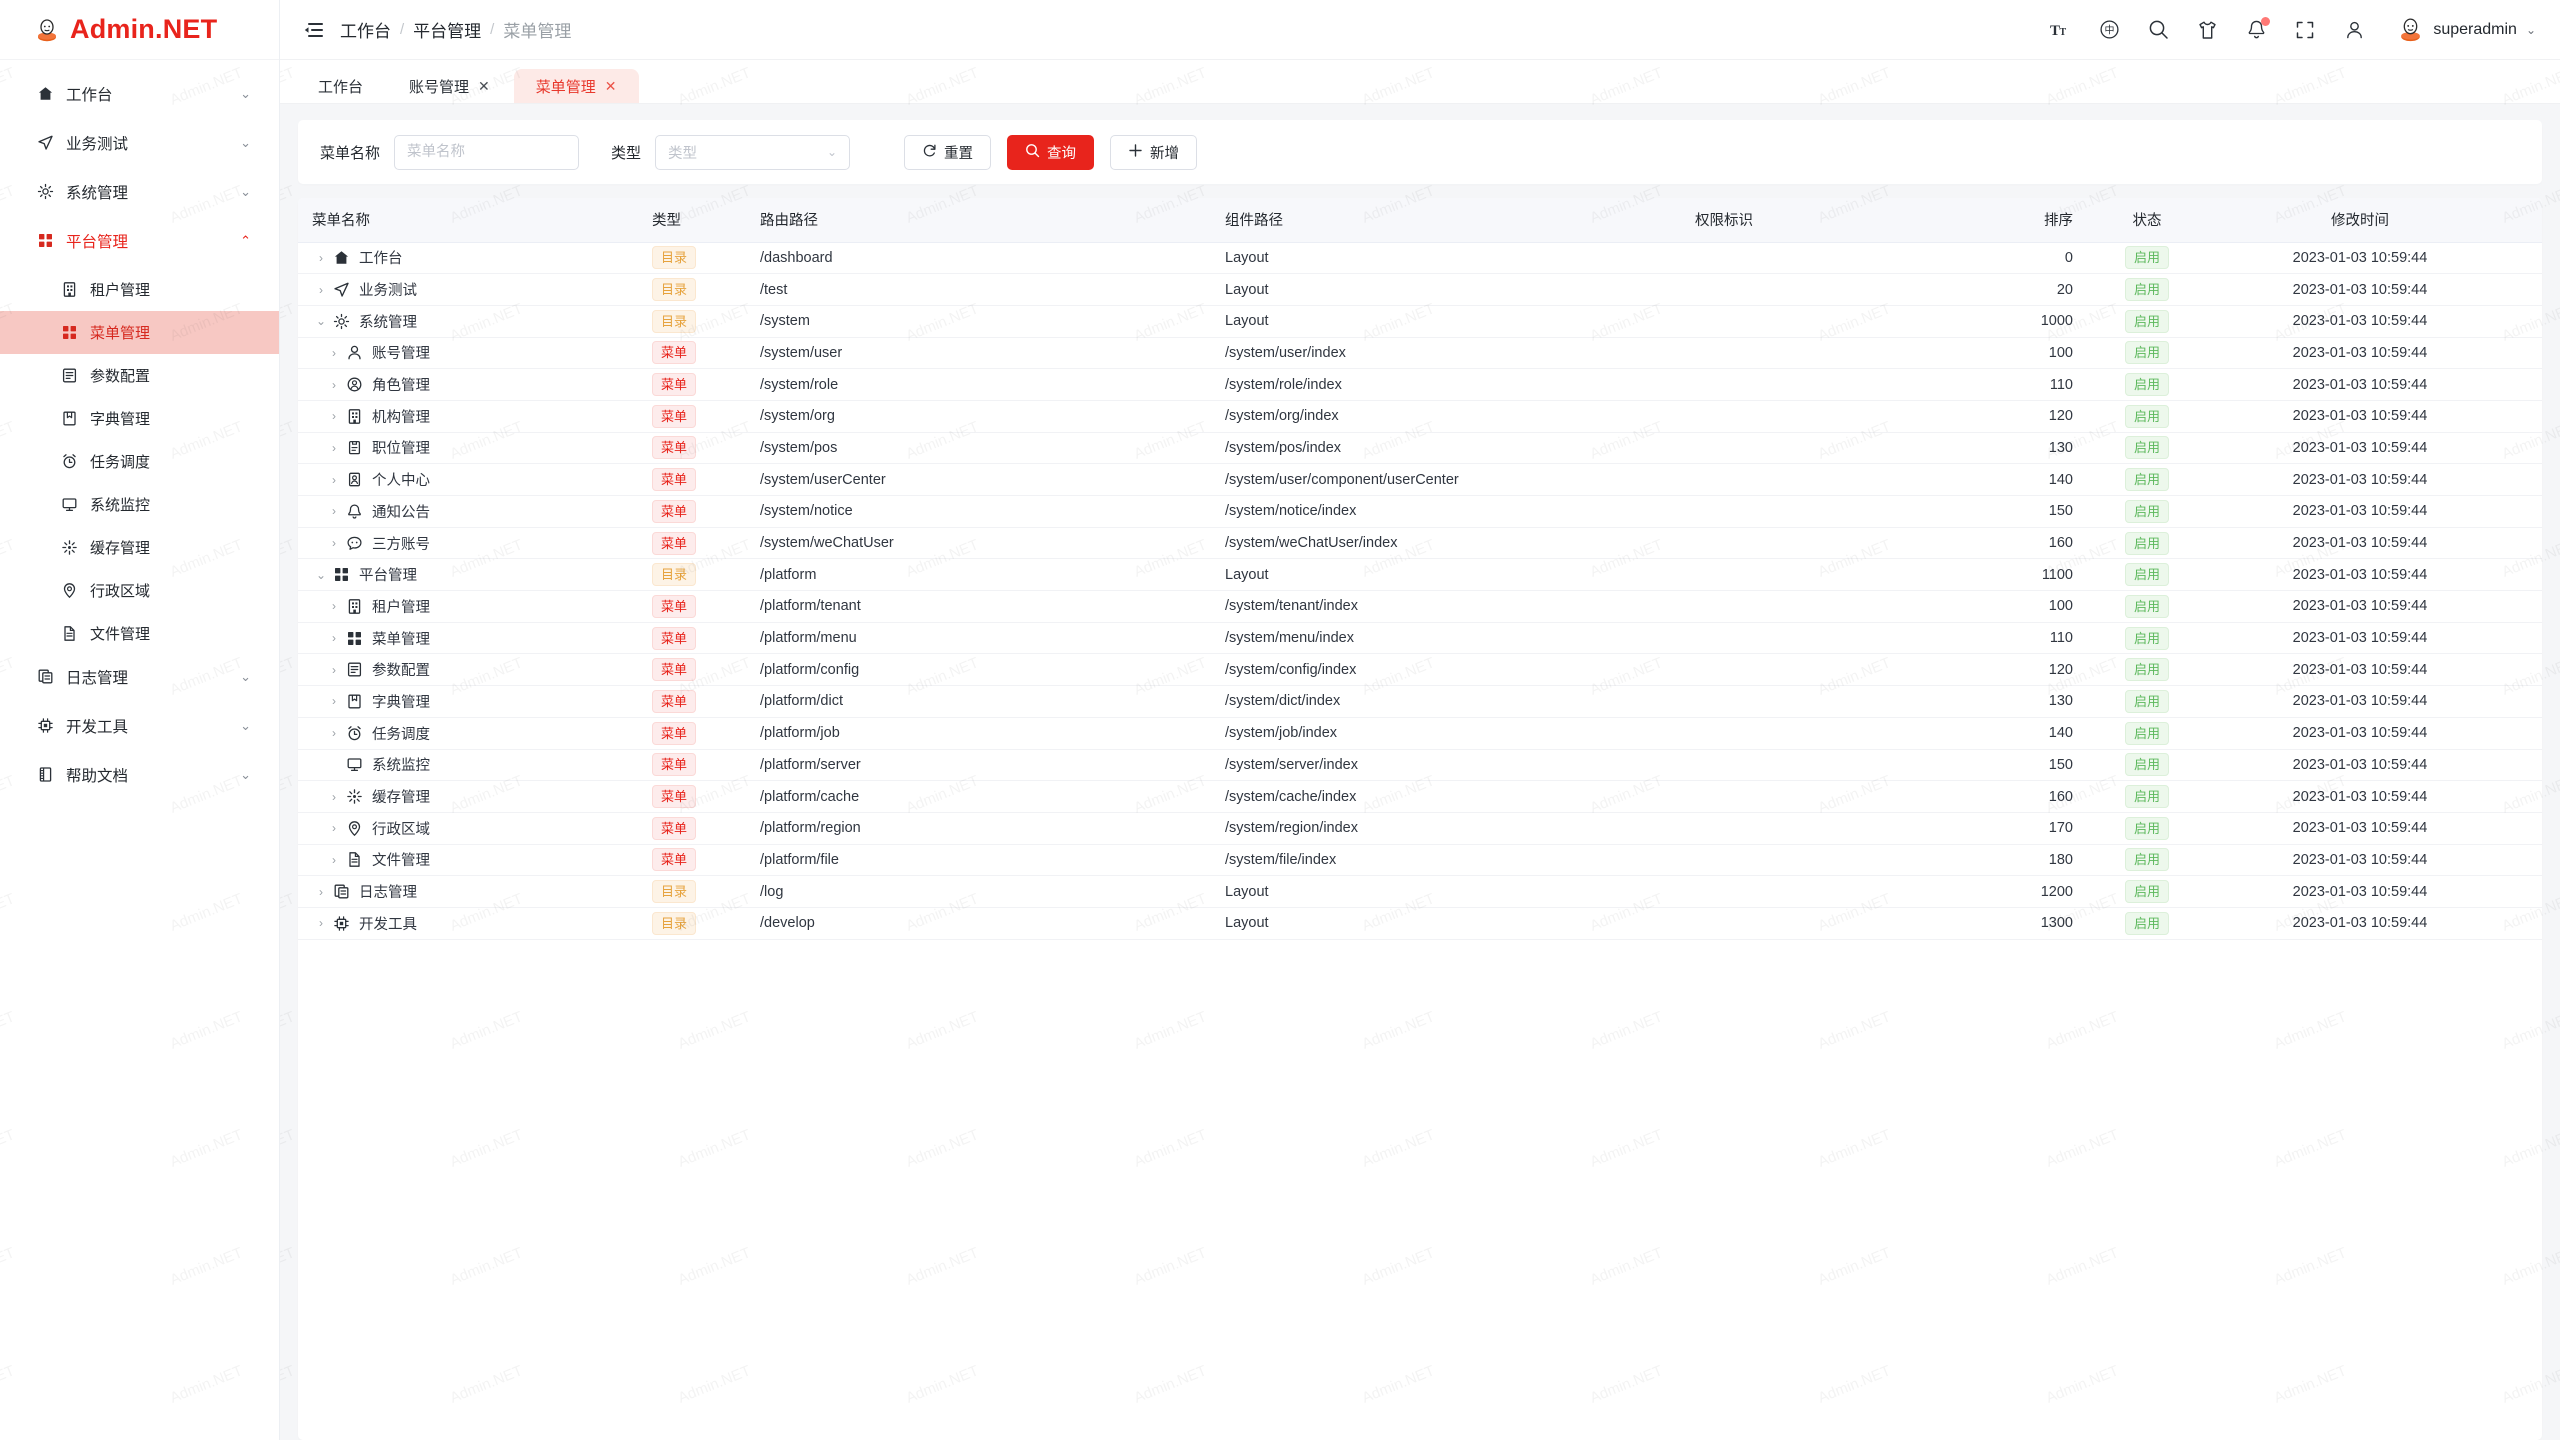 The height and width of the screenshot is (1440, 2560). Describe the element at coordinates (2040, 670) in the screenshot. I see `cell-sort: 120` at that location.